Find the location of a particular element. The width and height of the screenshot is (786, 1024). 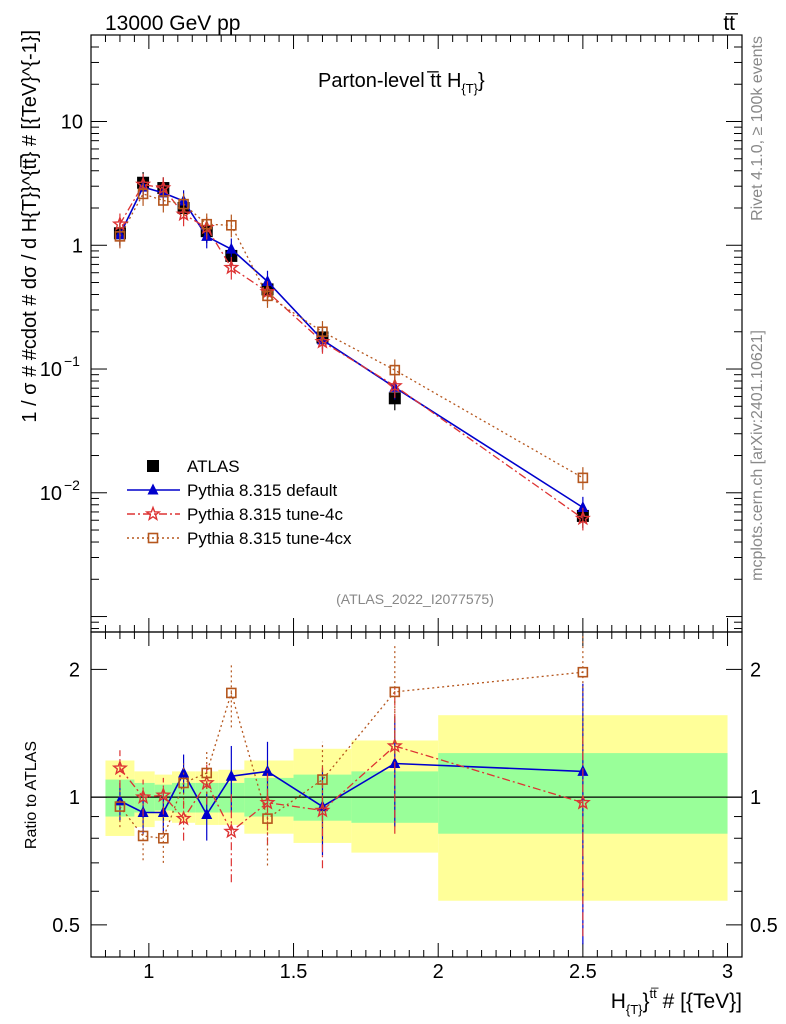

main-y-tick-exp-3: −2 is located at coordinates (72, 485).